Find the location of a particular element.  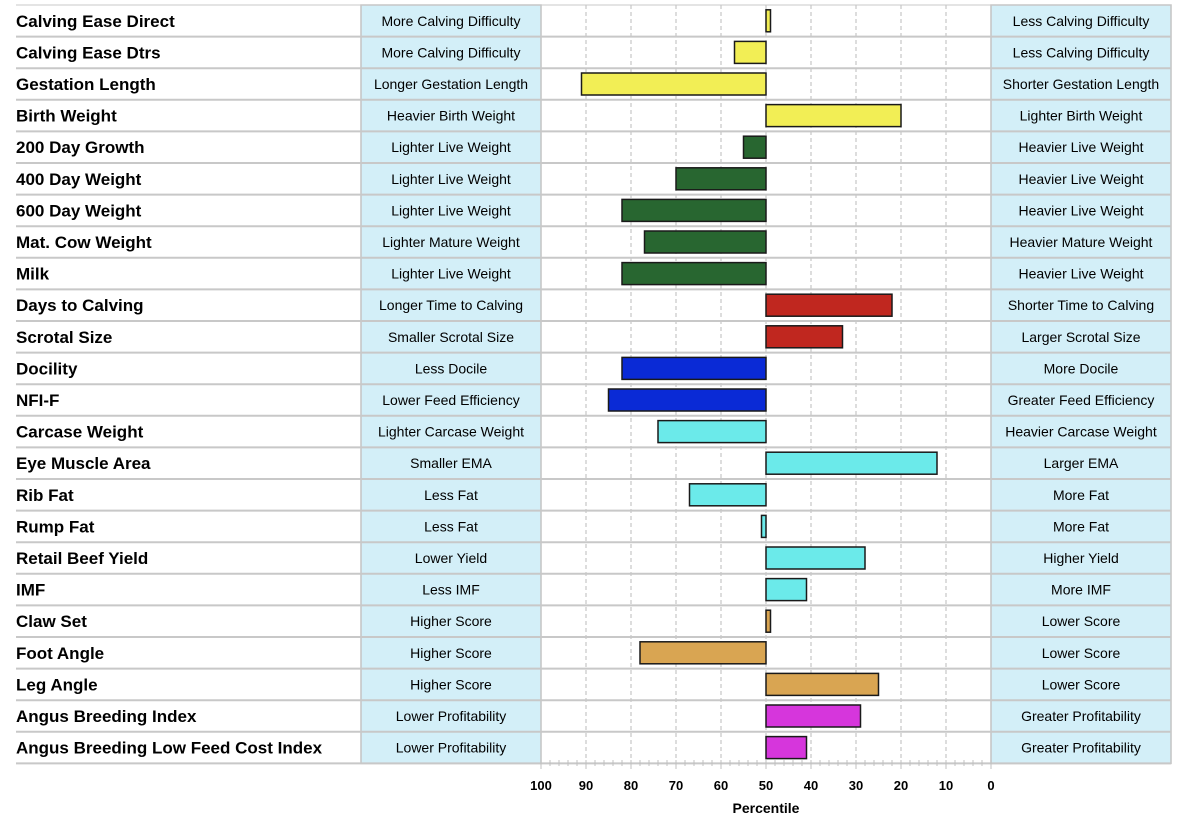

tick-label: 70 is located at coordinates (676, 785).